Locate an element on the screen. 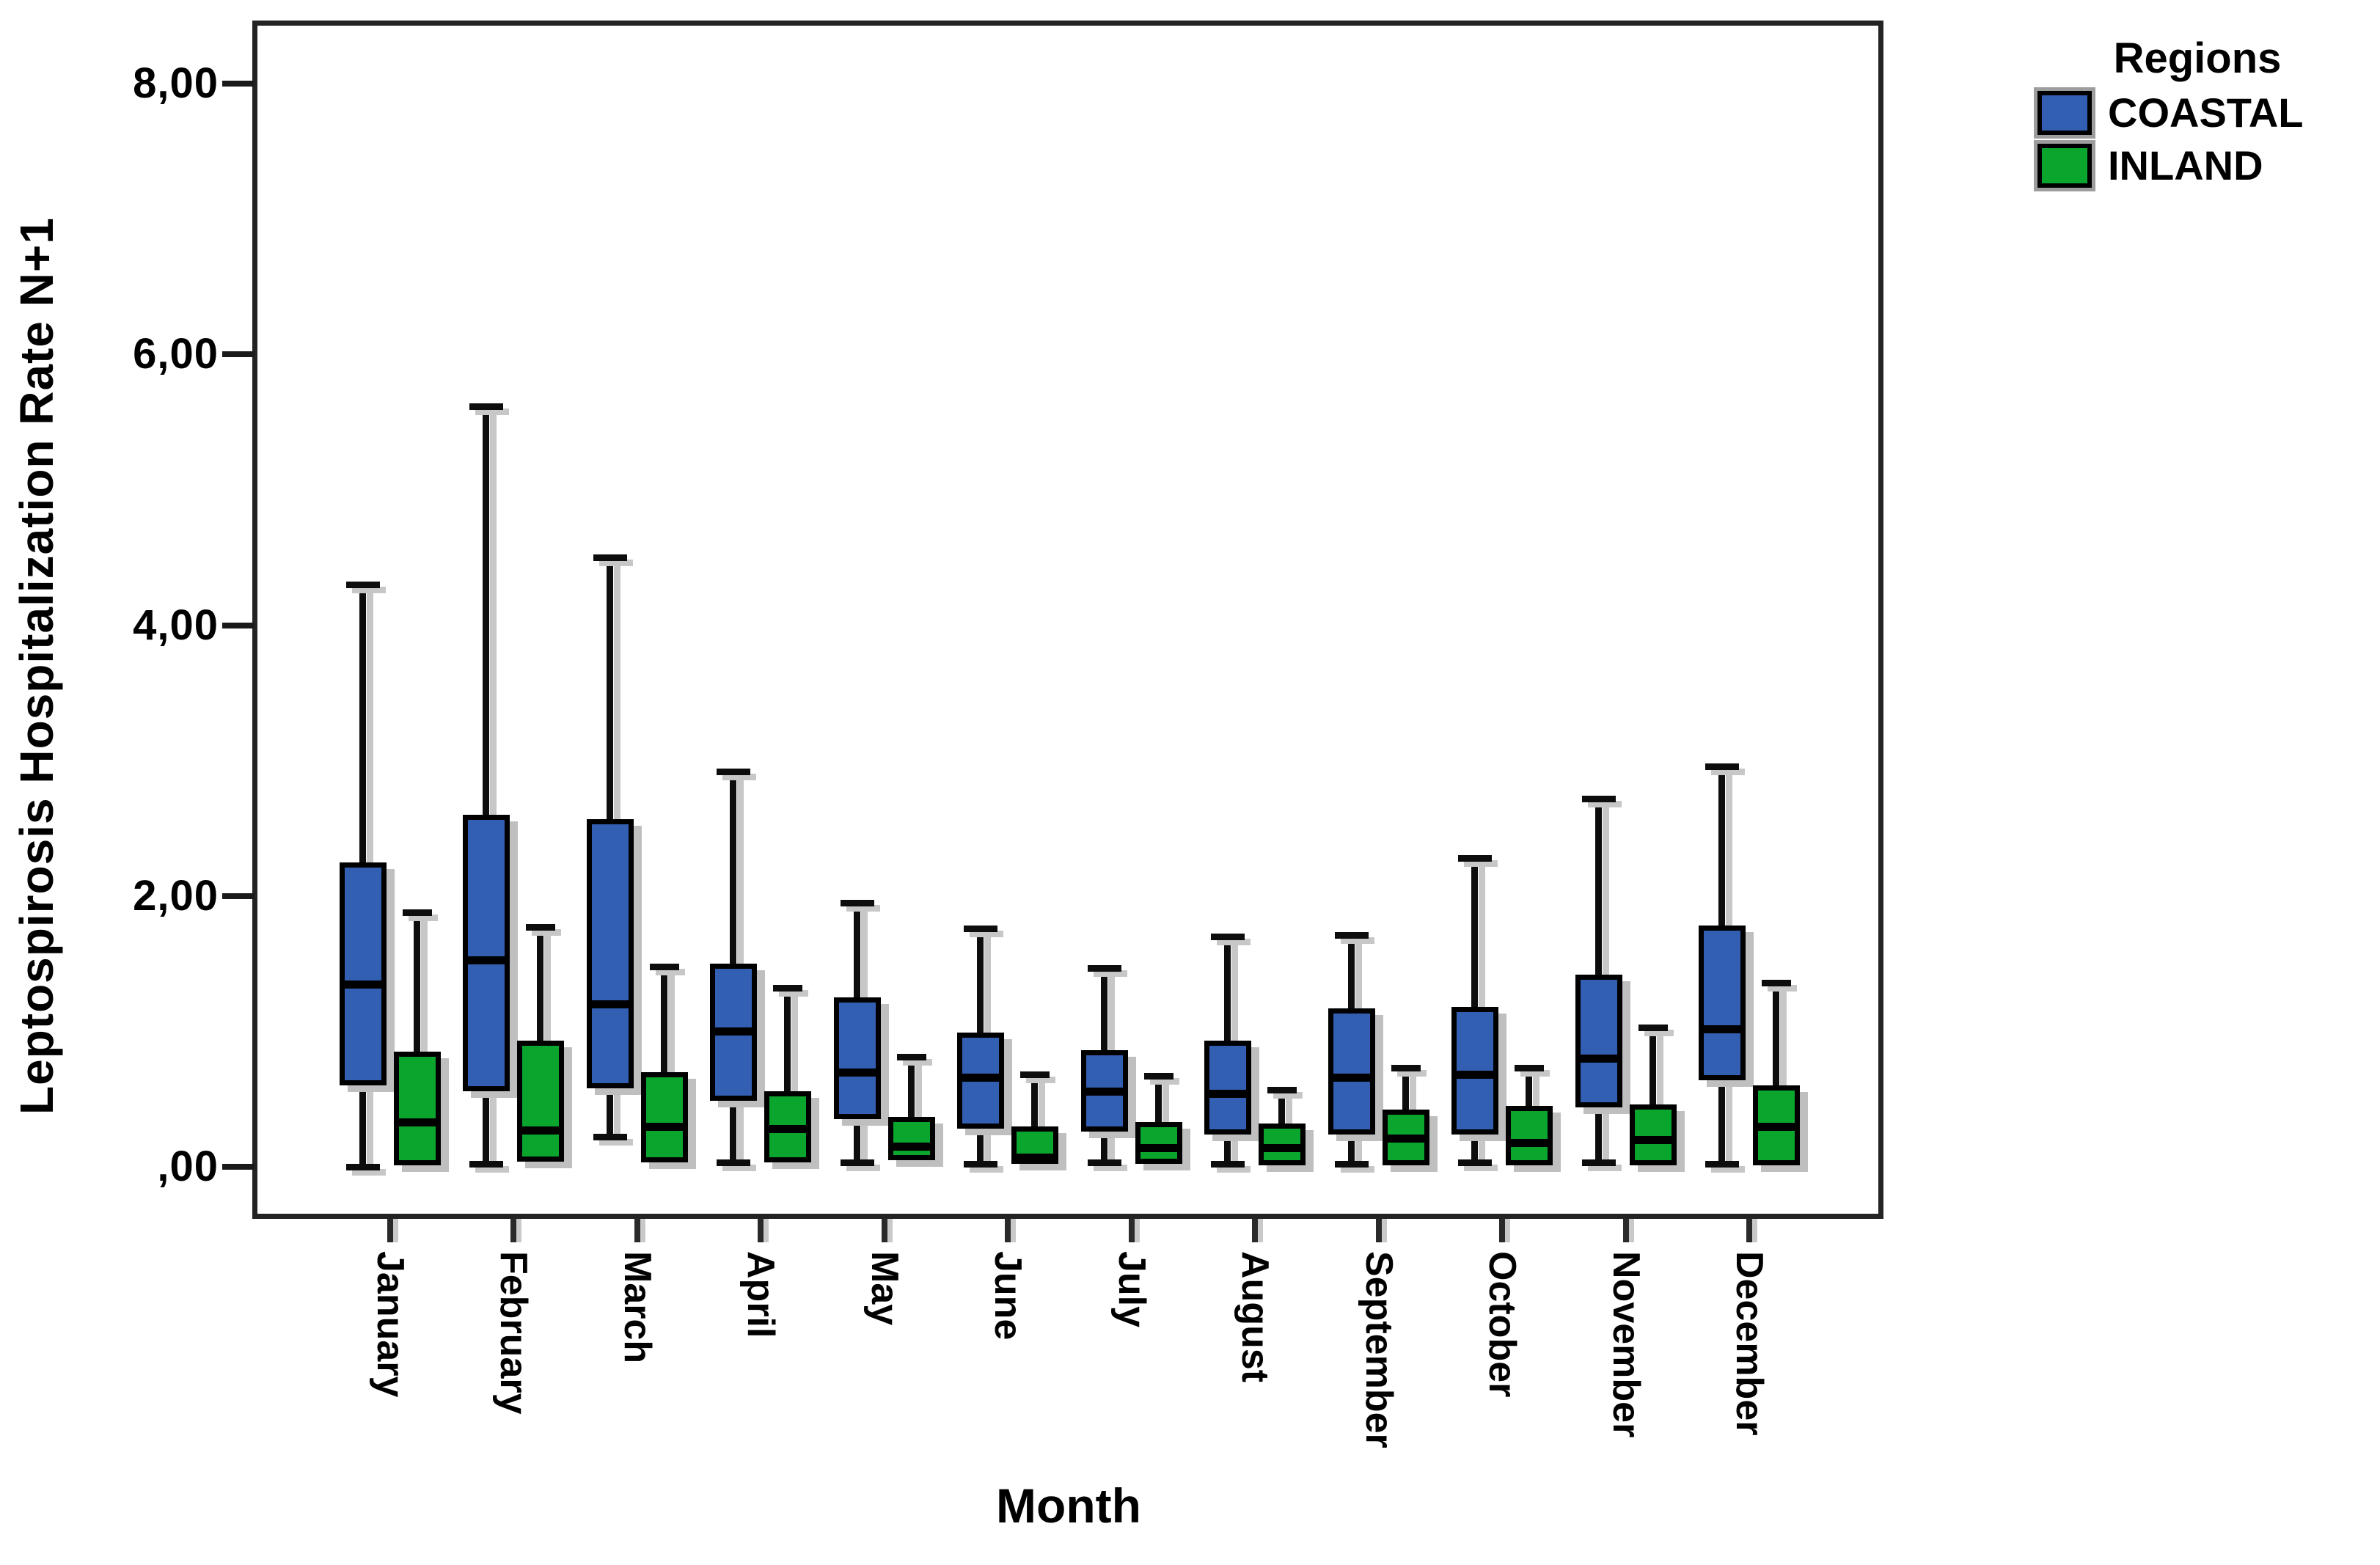  x-tick-label: June is located at coordinates (1008, 1296).